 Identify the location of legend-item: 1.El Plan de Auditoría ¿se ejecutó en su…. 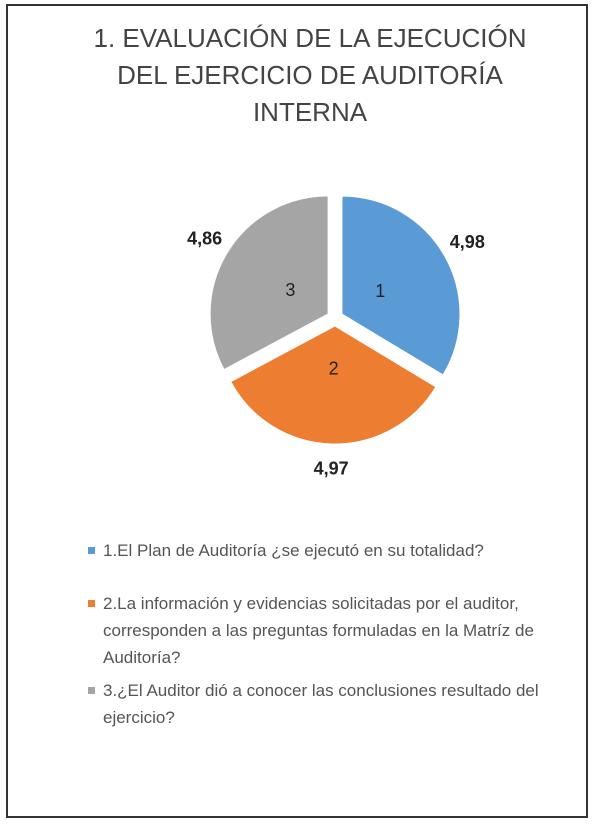
(323, 550).